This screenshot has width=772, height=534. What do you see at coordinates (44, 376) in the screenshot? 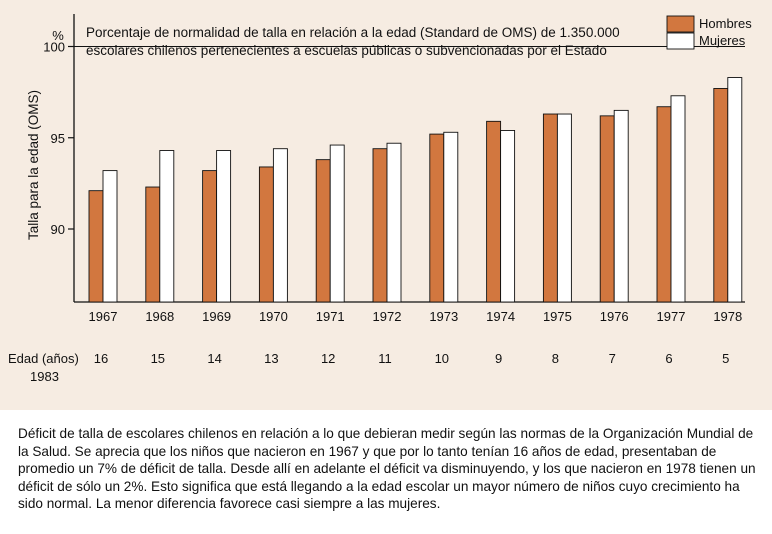
I see `age-row-year: 1983` at bounding box center [44, 376].